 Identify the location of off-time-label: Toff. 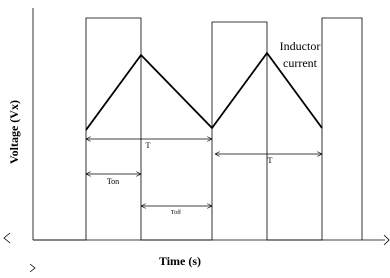
(176, 212).